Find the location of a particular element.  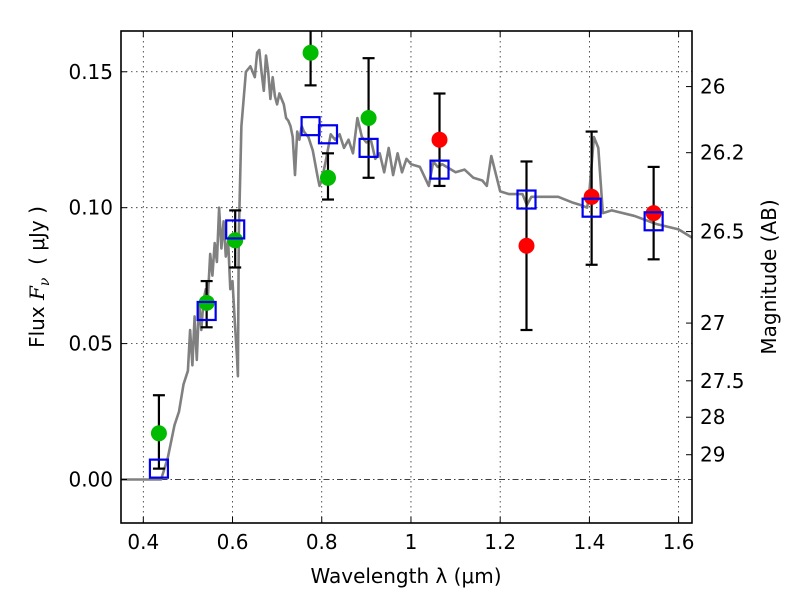

y2-tick-label: 26.5 is located at coordinates (722, 232).